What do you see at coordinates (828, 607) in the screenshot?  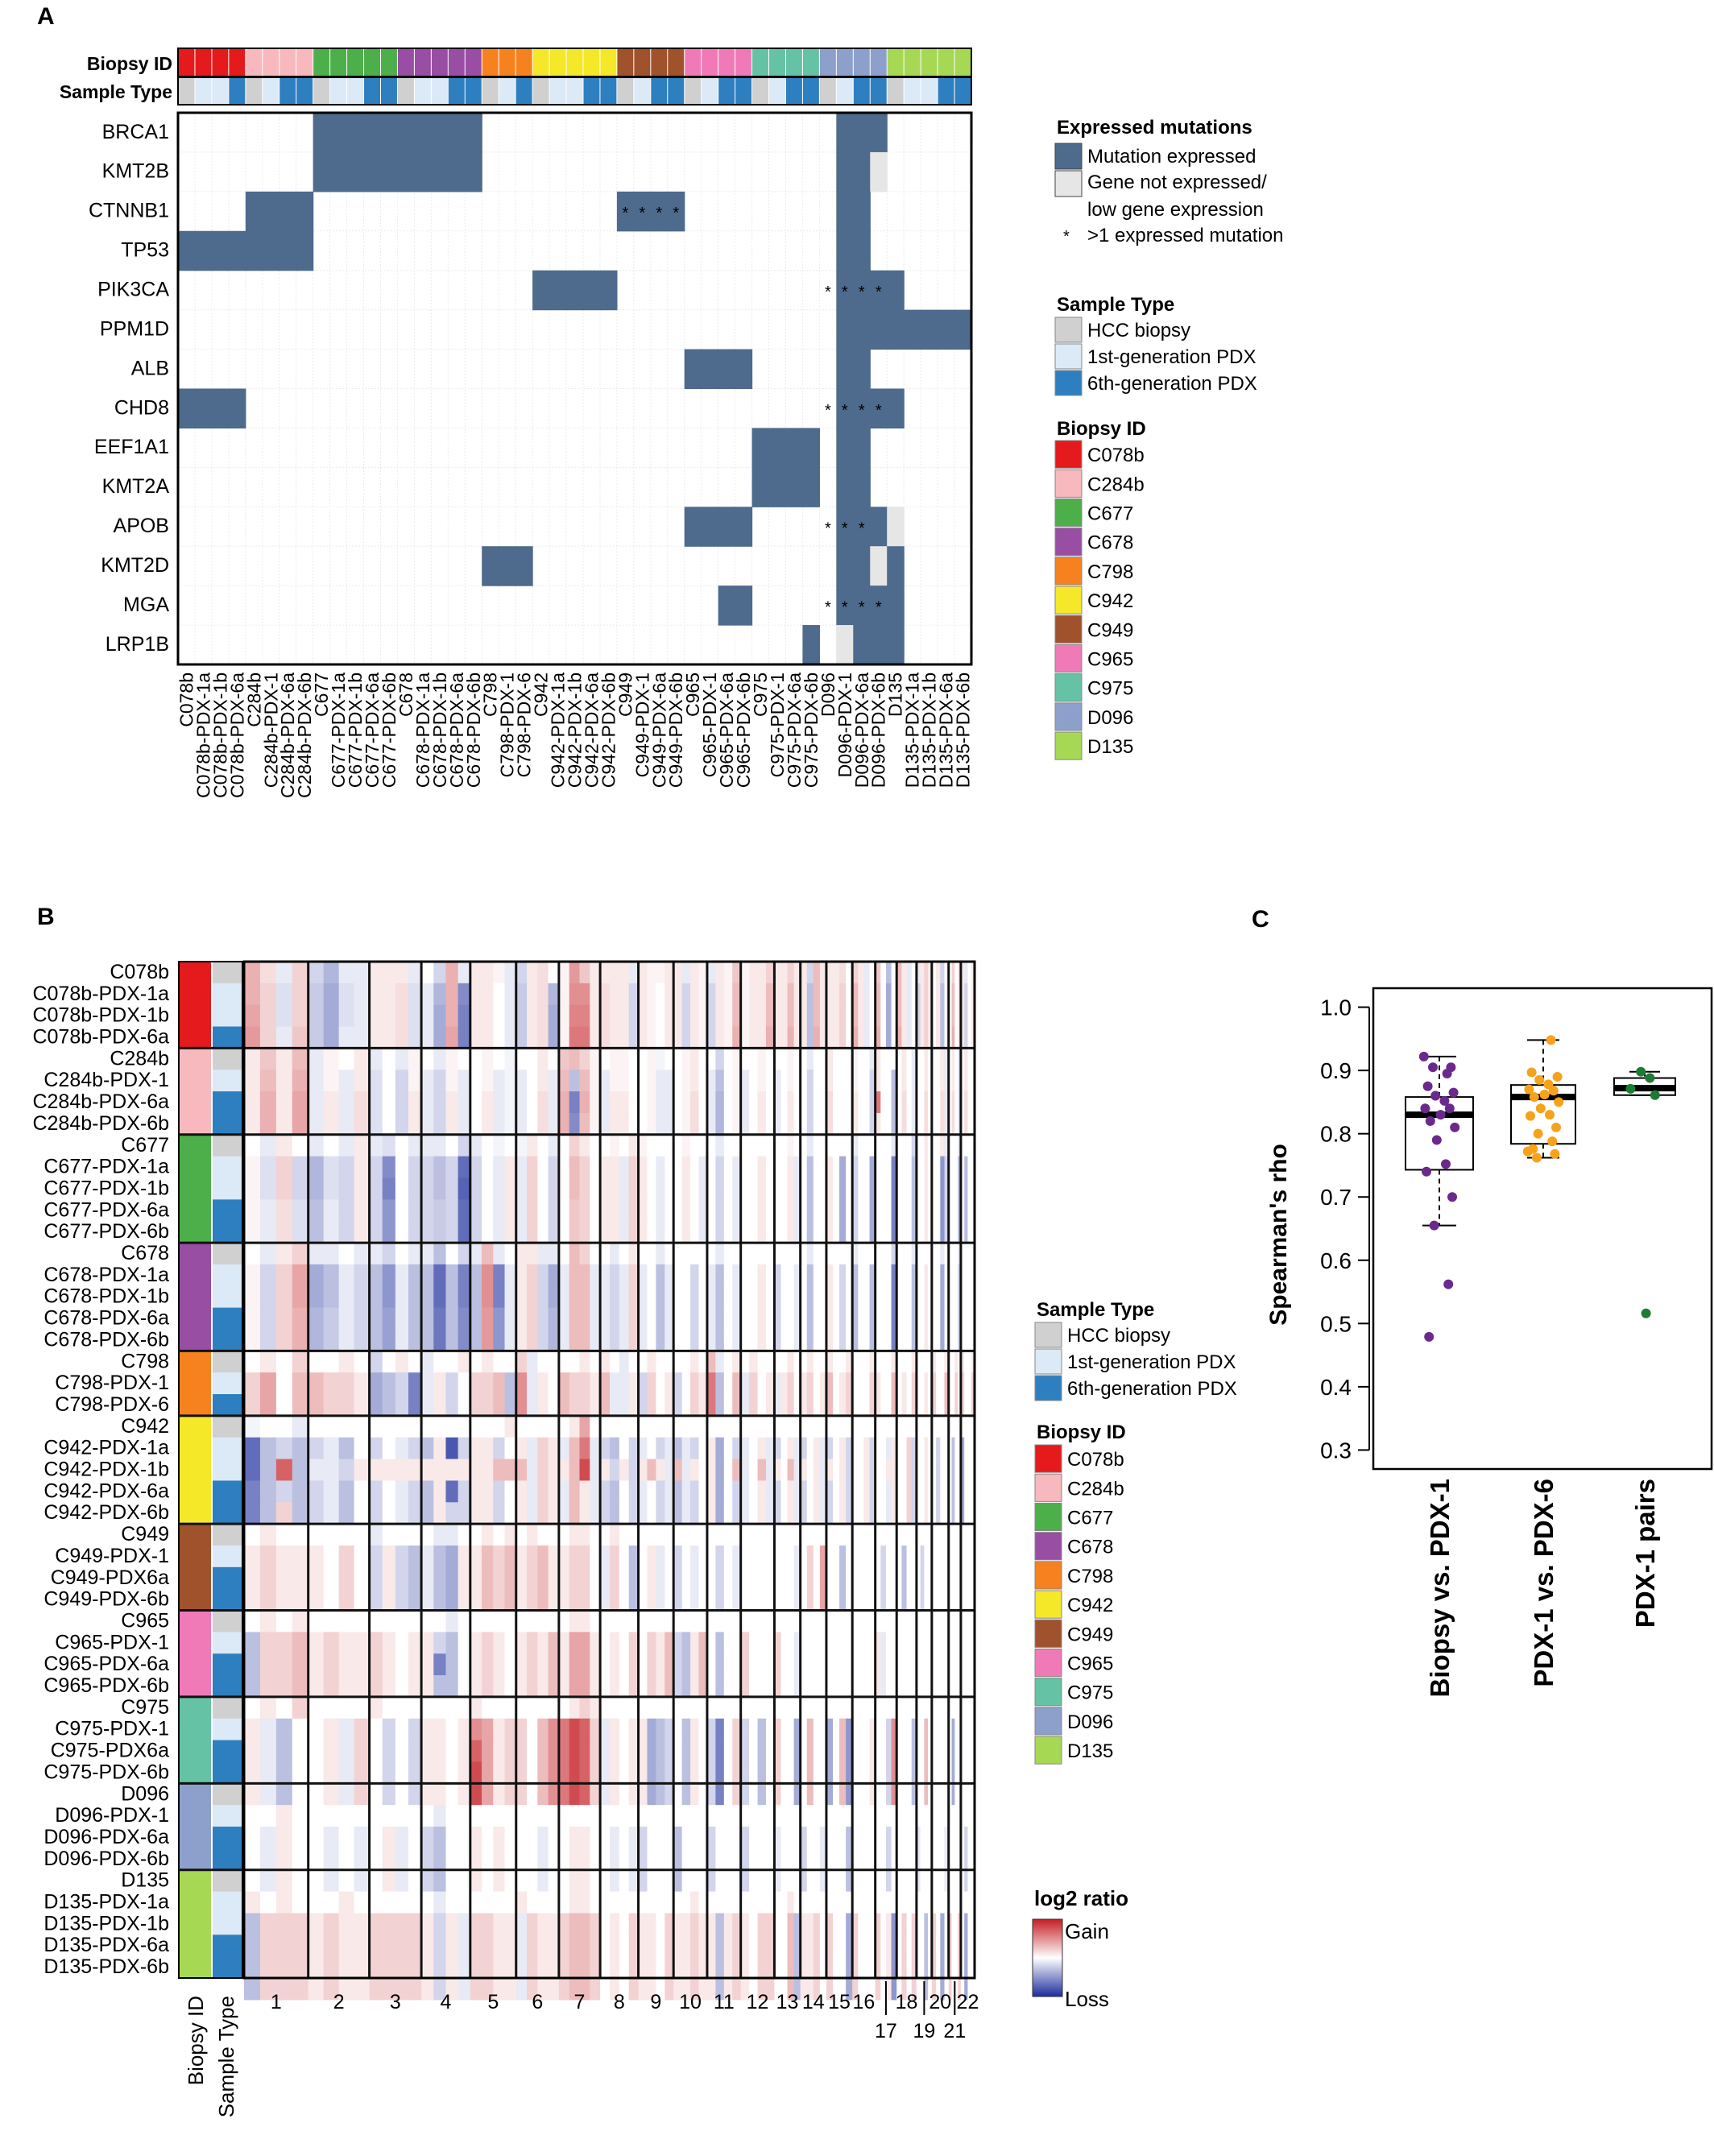 I see `multi-mutation-star: *` at bounding box center [828, 607].